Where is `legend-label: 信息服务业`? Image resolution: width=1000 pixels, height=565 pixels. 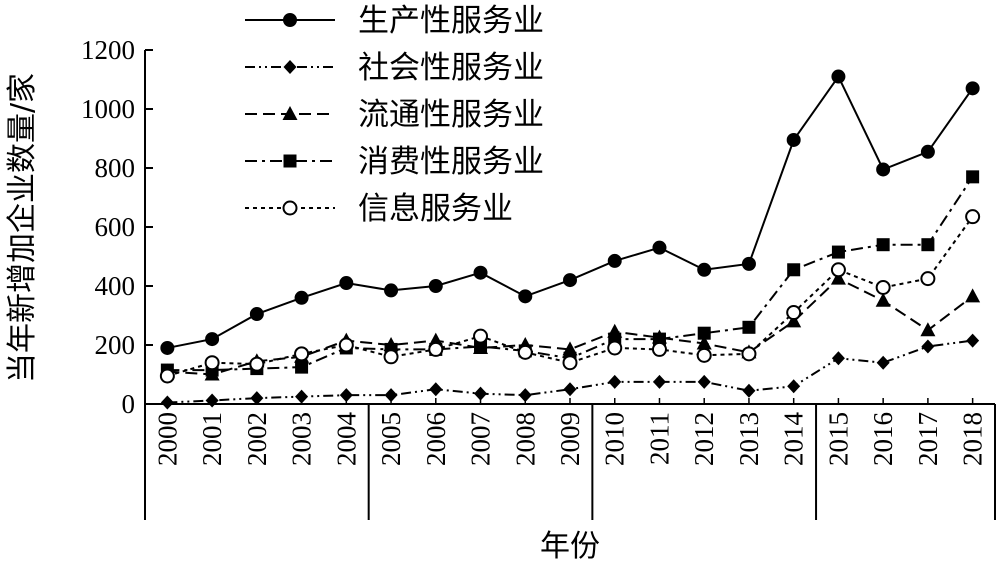 legend-label: 信息服务业 is located at coordinates (435, 209).